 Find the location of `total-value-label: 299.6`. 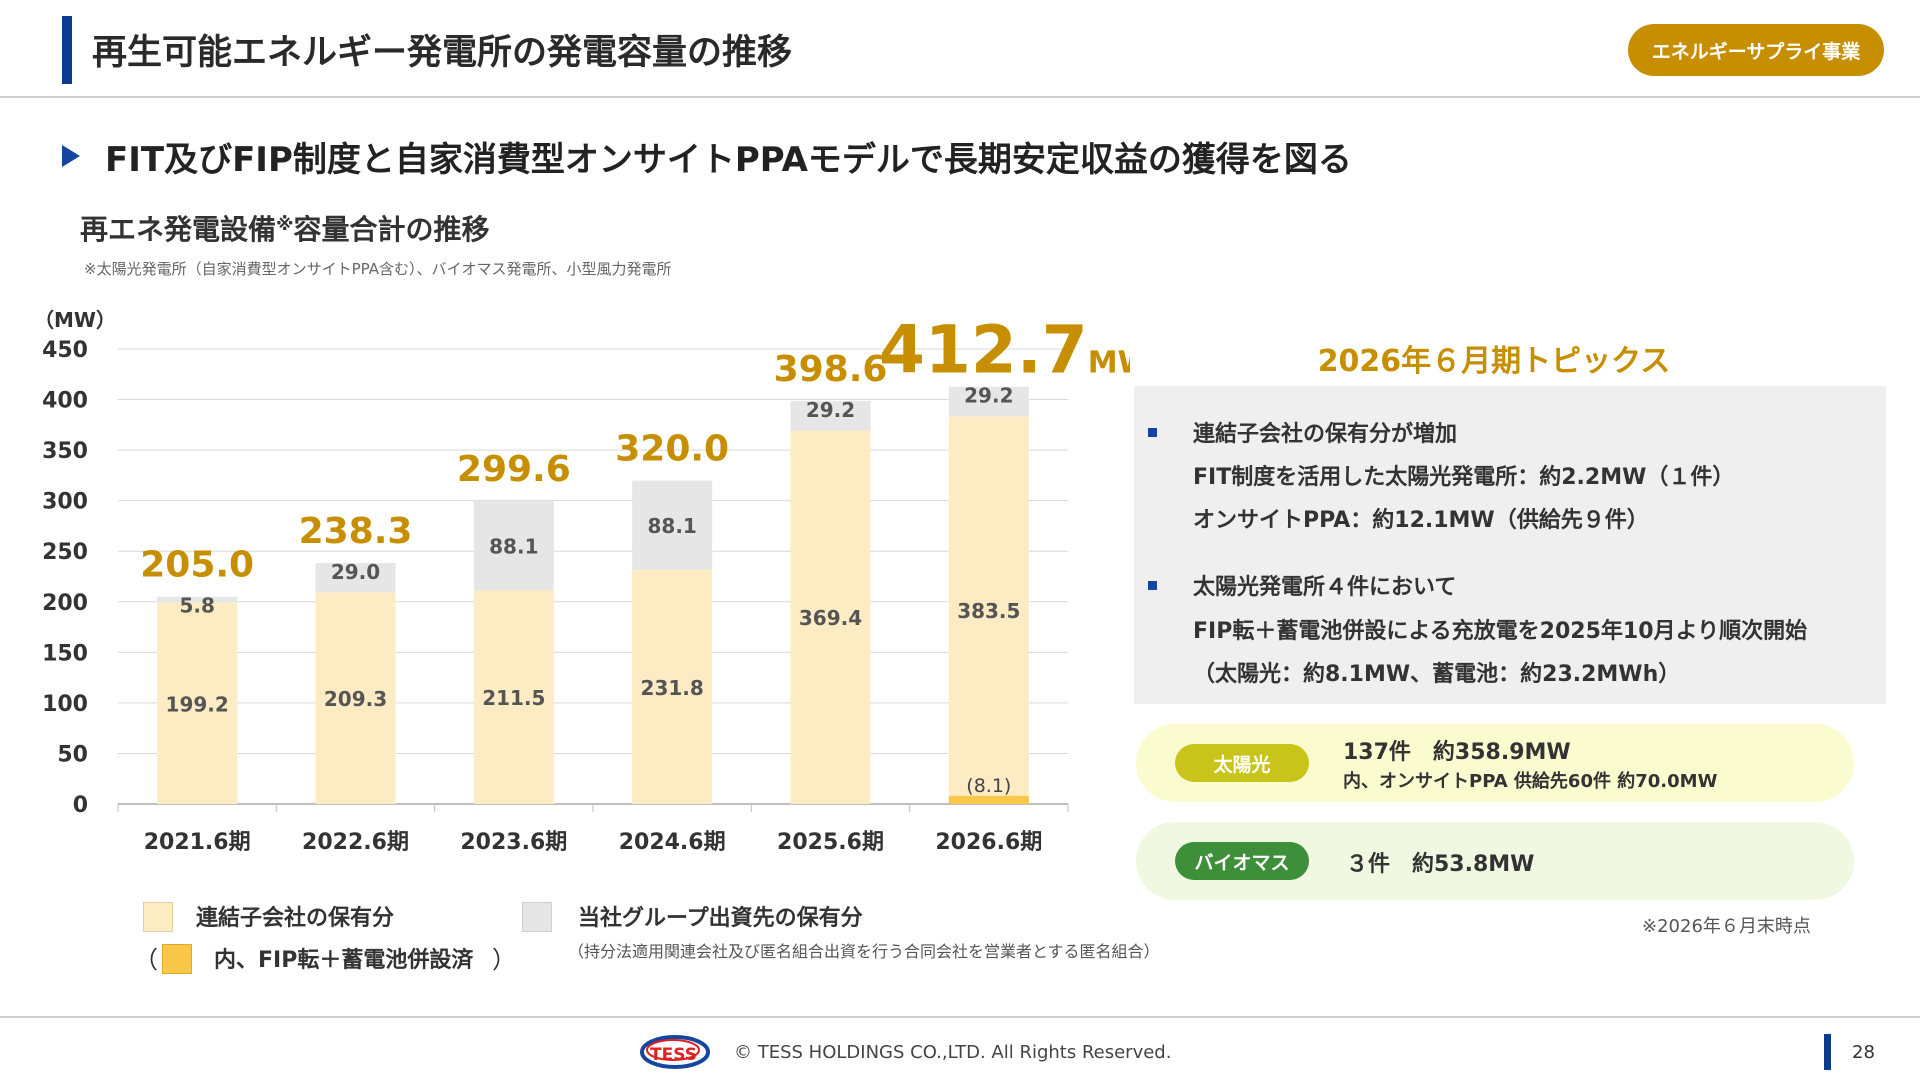

total-value-label: 299.6 is located at coordinates (514, 469).